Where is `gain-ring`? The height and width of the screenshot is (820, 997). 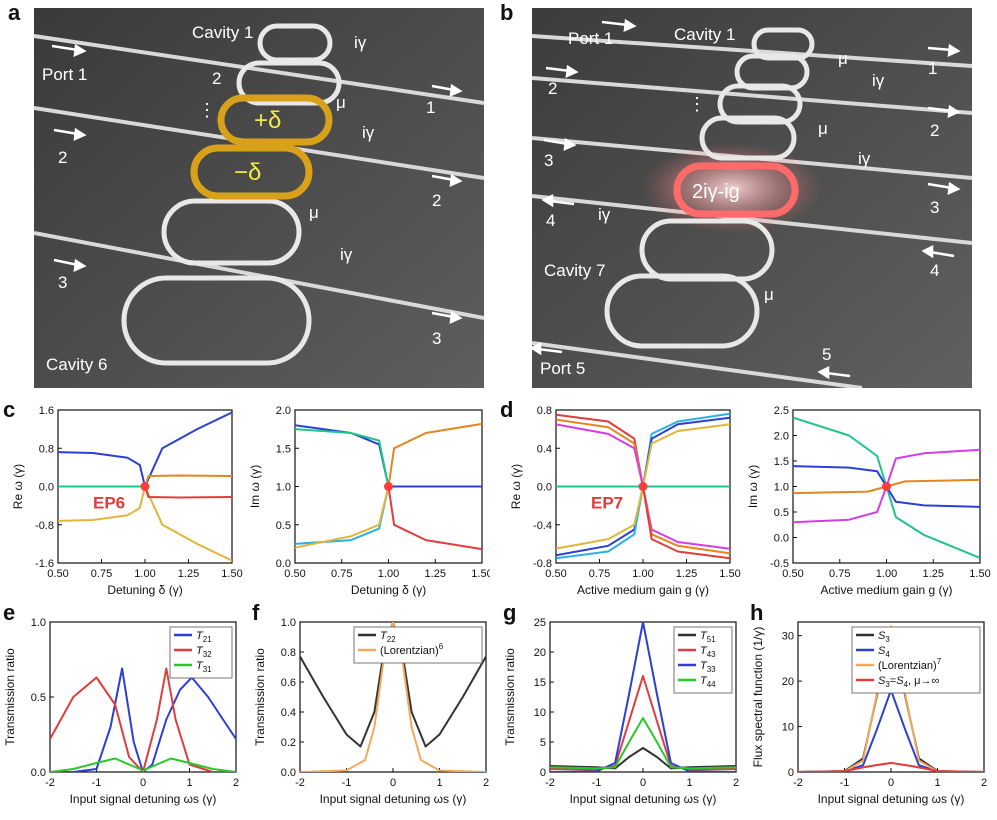 gain-ring is located at coordinates (736, 190).